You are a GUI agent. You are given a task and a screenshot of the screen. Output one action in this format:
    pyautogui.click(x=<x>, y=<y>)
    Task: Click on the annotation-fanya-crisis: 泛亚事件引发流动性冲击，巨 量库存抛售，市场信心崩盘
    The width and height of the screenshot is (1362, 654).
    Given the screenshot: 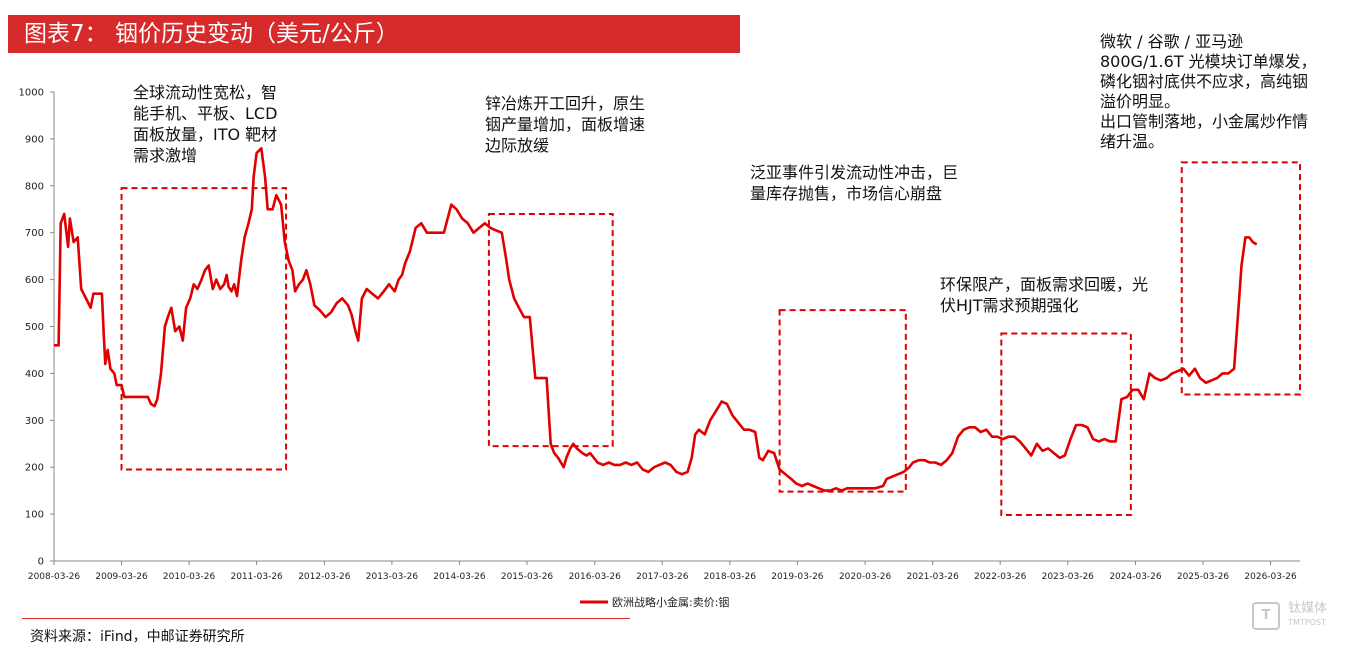 What is the action you would take?
    pyautogui.click(x=854, y=183)
    